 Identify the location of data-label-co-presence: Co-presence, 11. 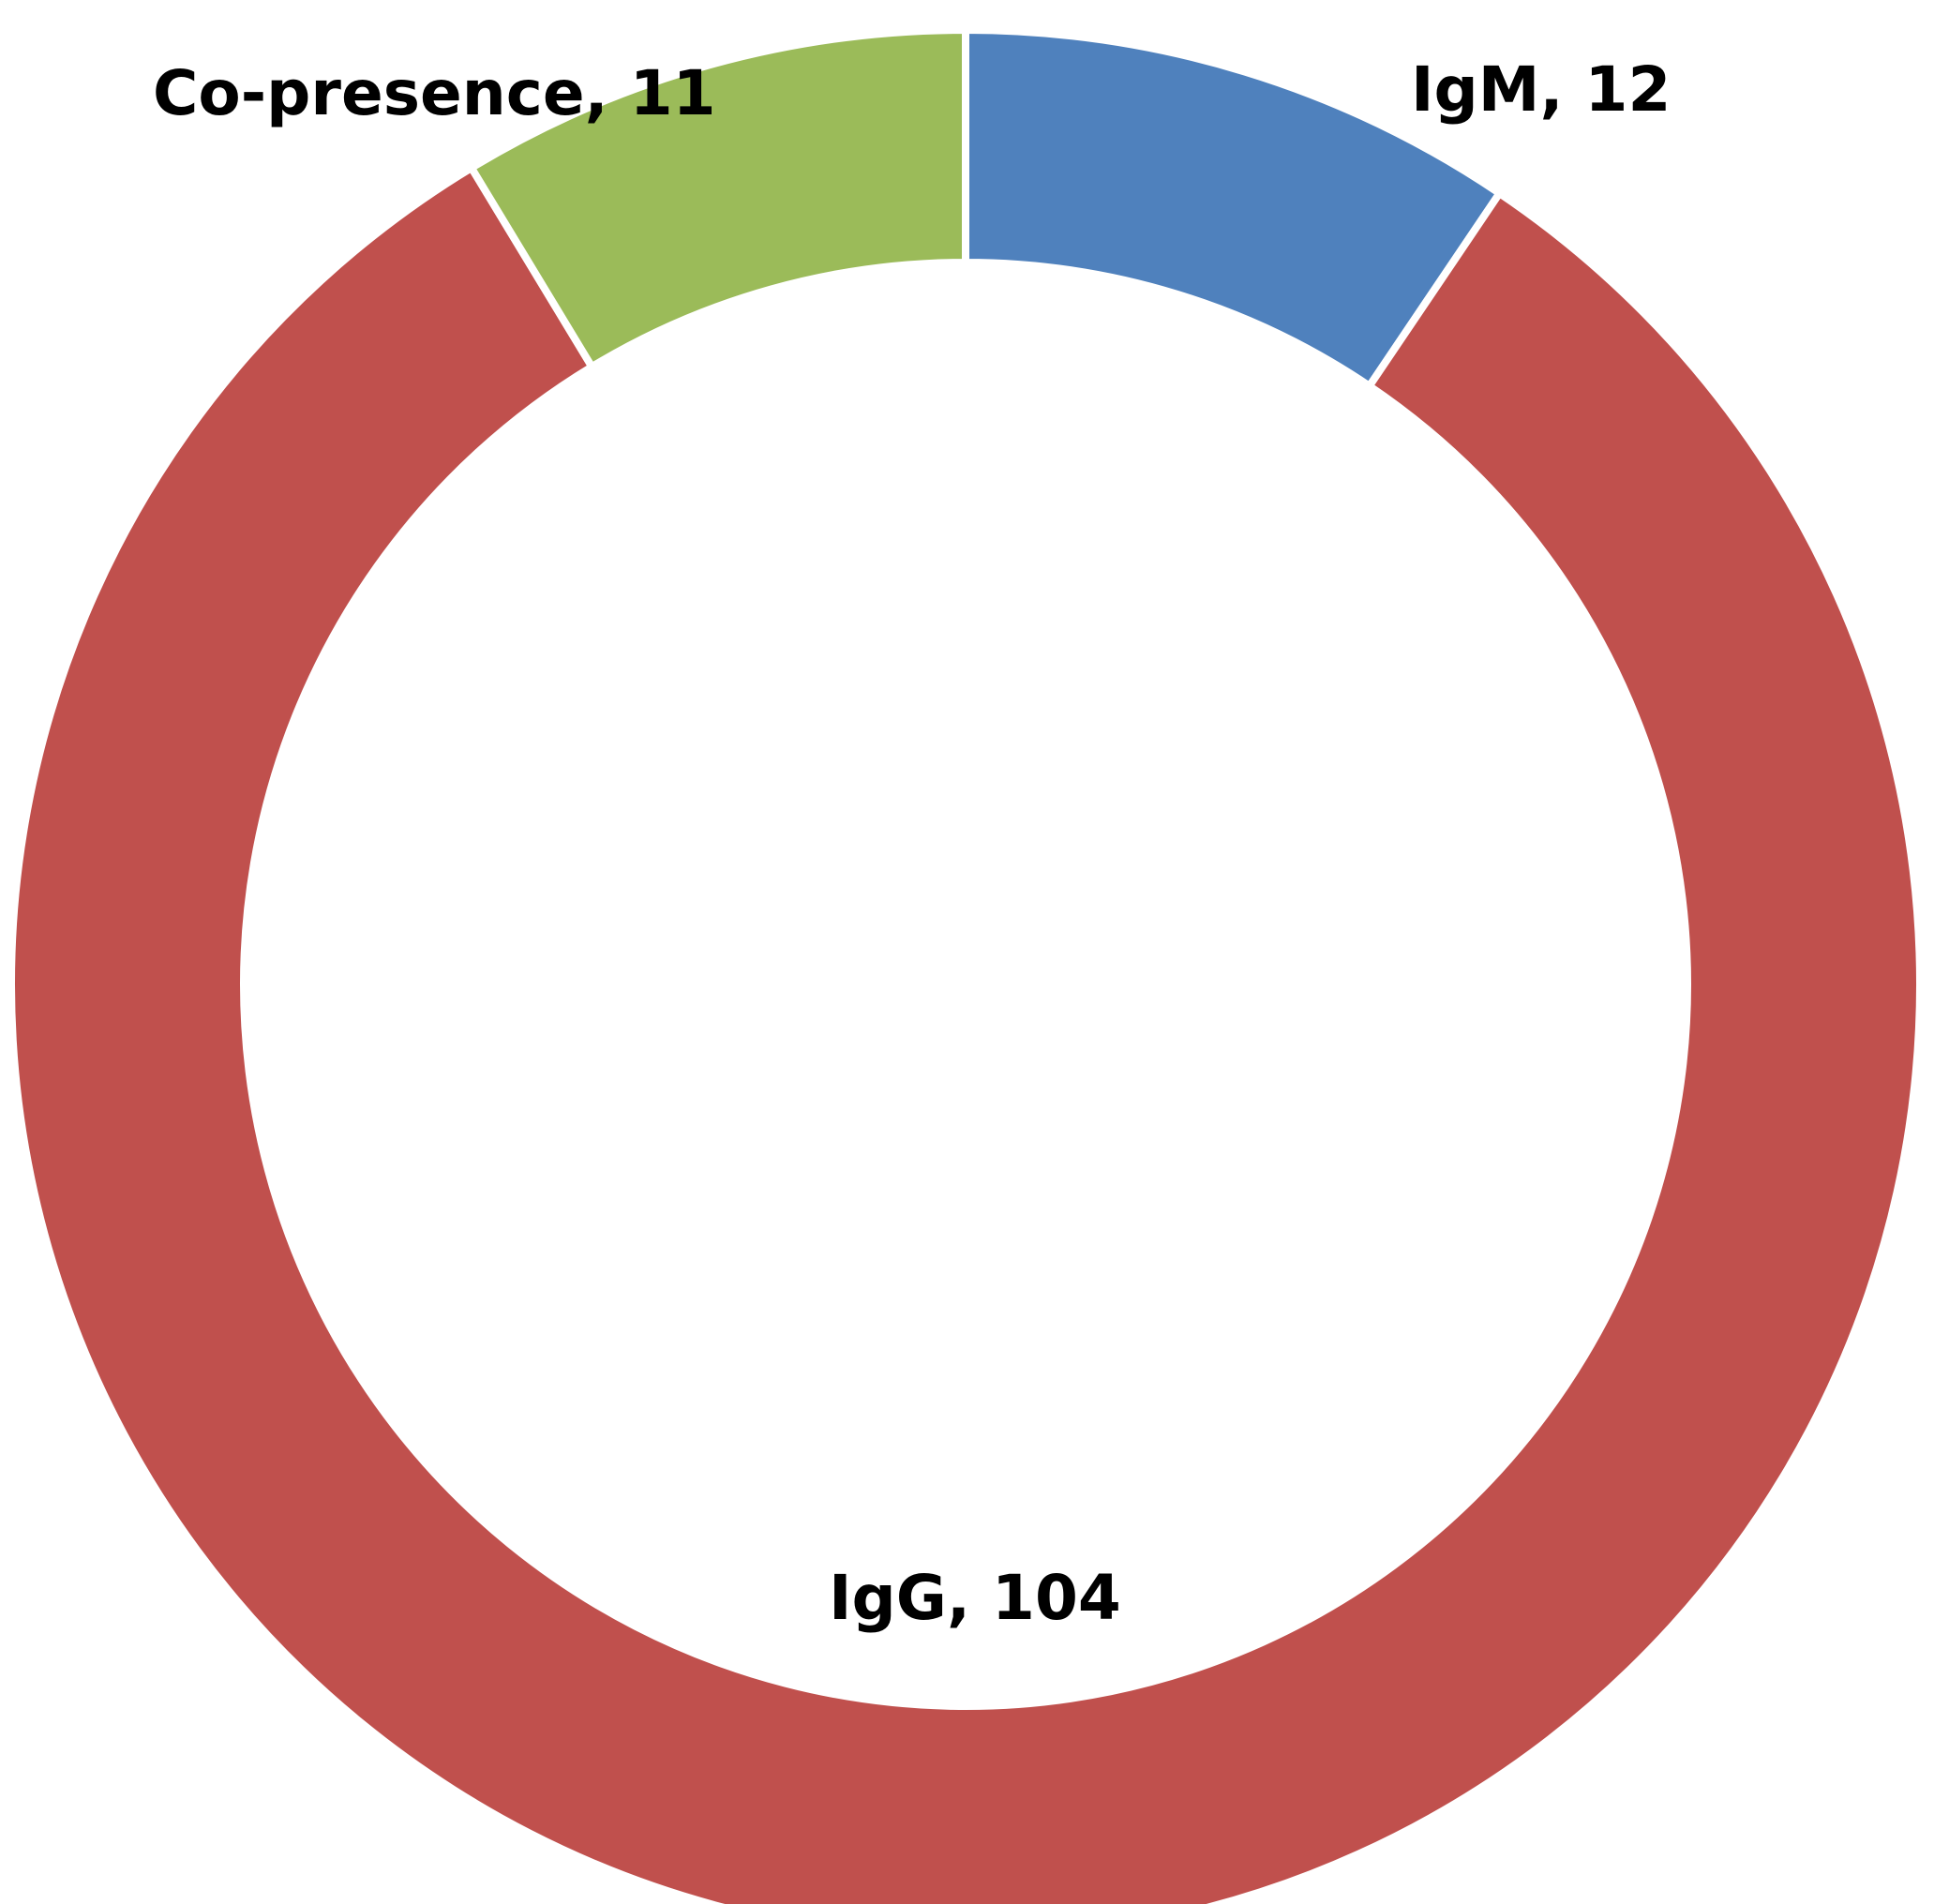
(434, 93).